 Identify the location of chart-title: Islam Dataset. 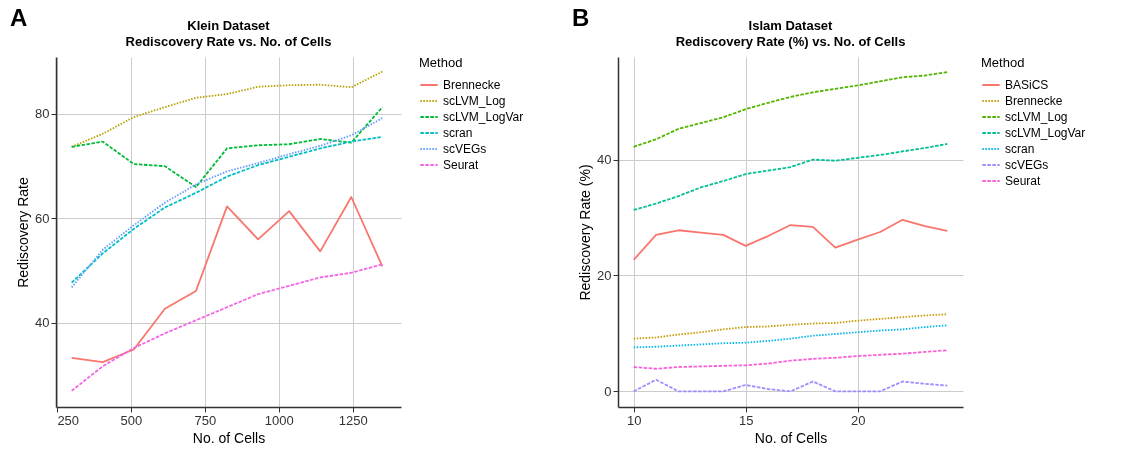
(791, 25).